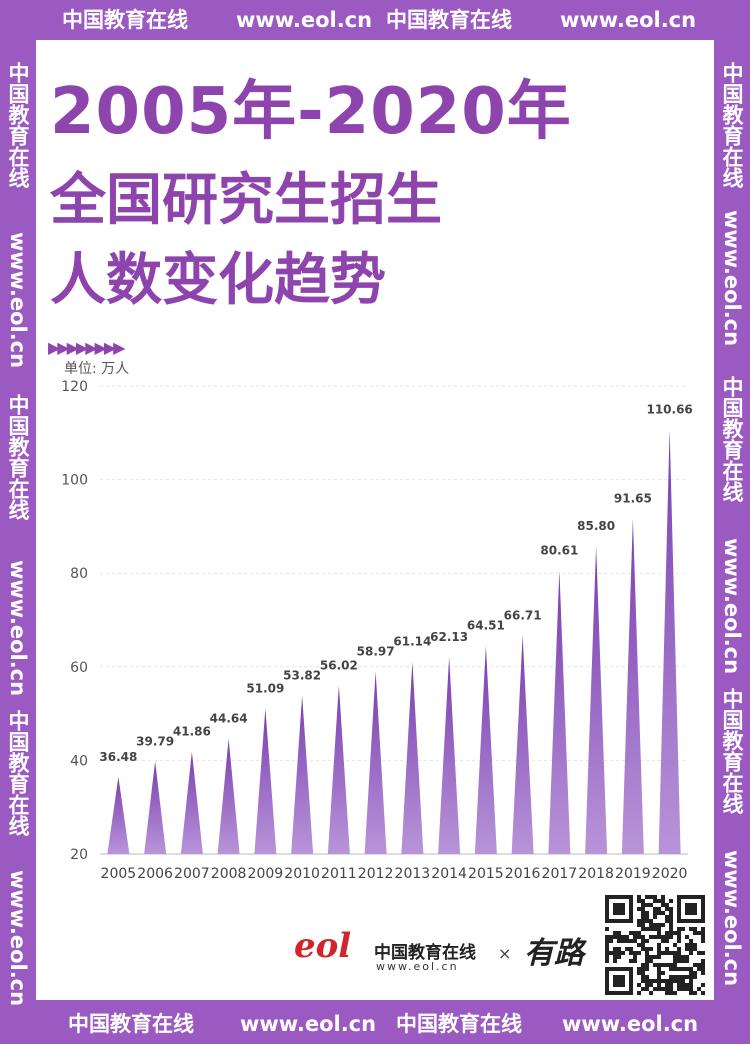 The width and height of the screenshot is (750, 1044). What do you see at coordinates (449, 755) in the screenshot?
I see `bar-2014` at bounding box center [449, 755].